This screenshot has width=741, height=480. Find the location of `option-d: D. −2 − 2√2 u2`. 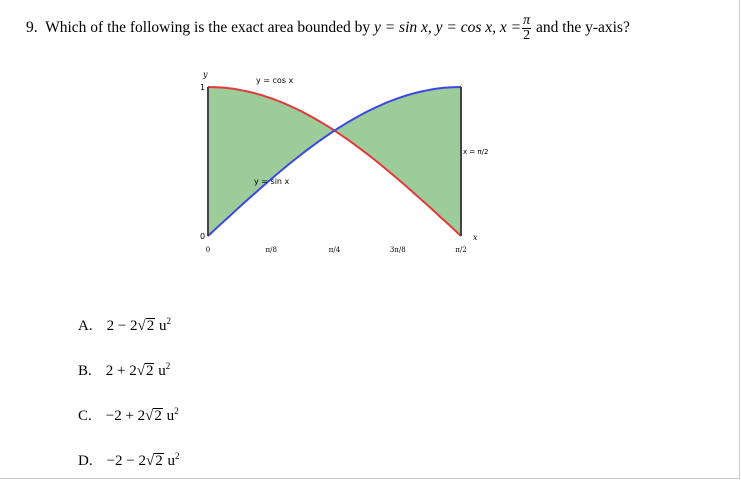

option-d: D. −2 − 2√2 u2 is located at coordinates (129, 460).